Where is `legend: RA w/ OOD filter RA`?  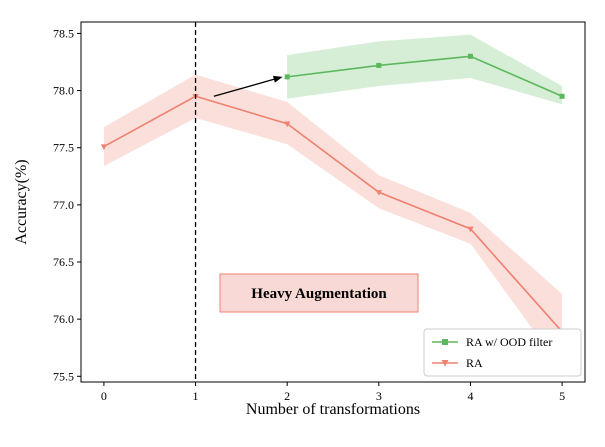
legend: RA w/ OOD filter RA is located at coordinates (502, 352).